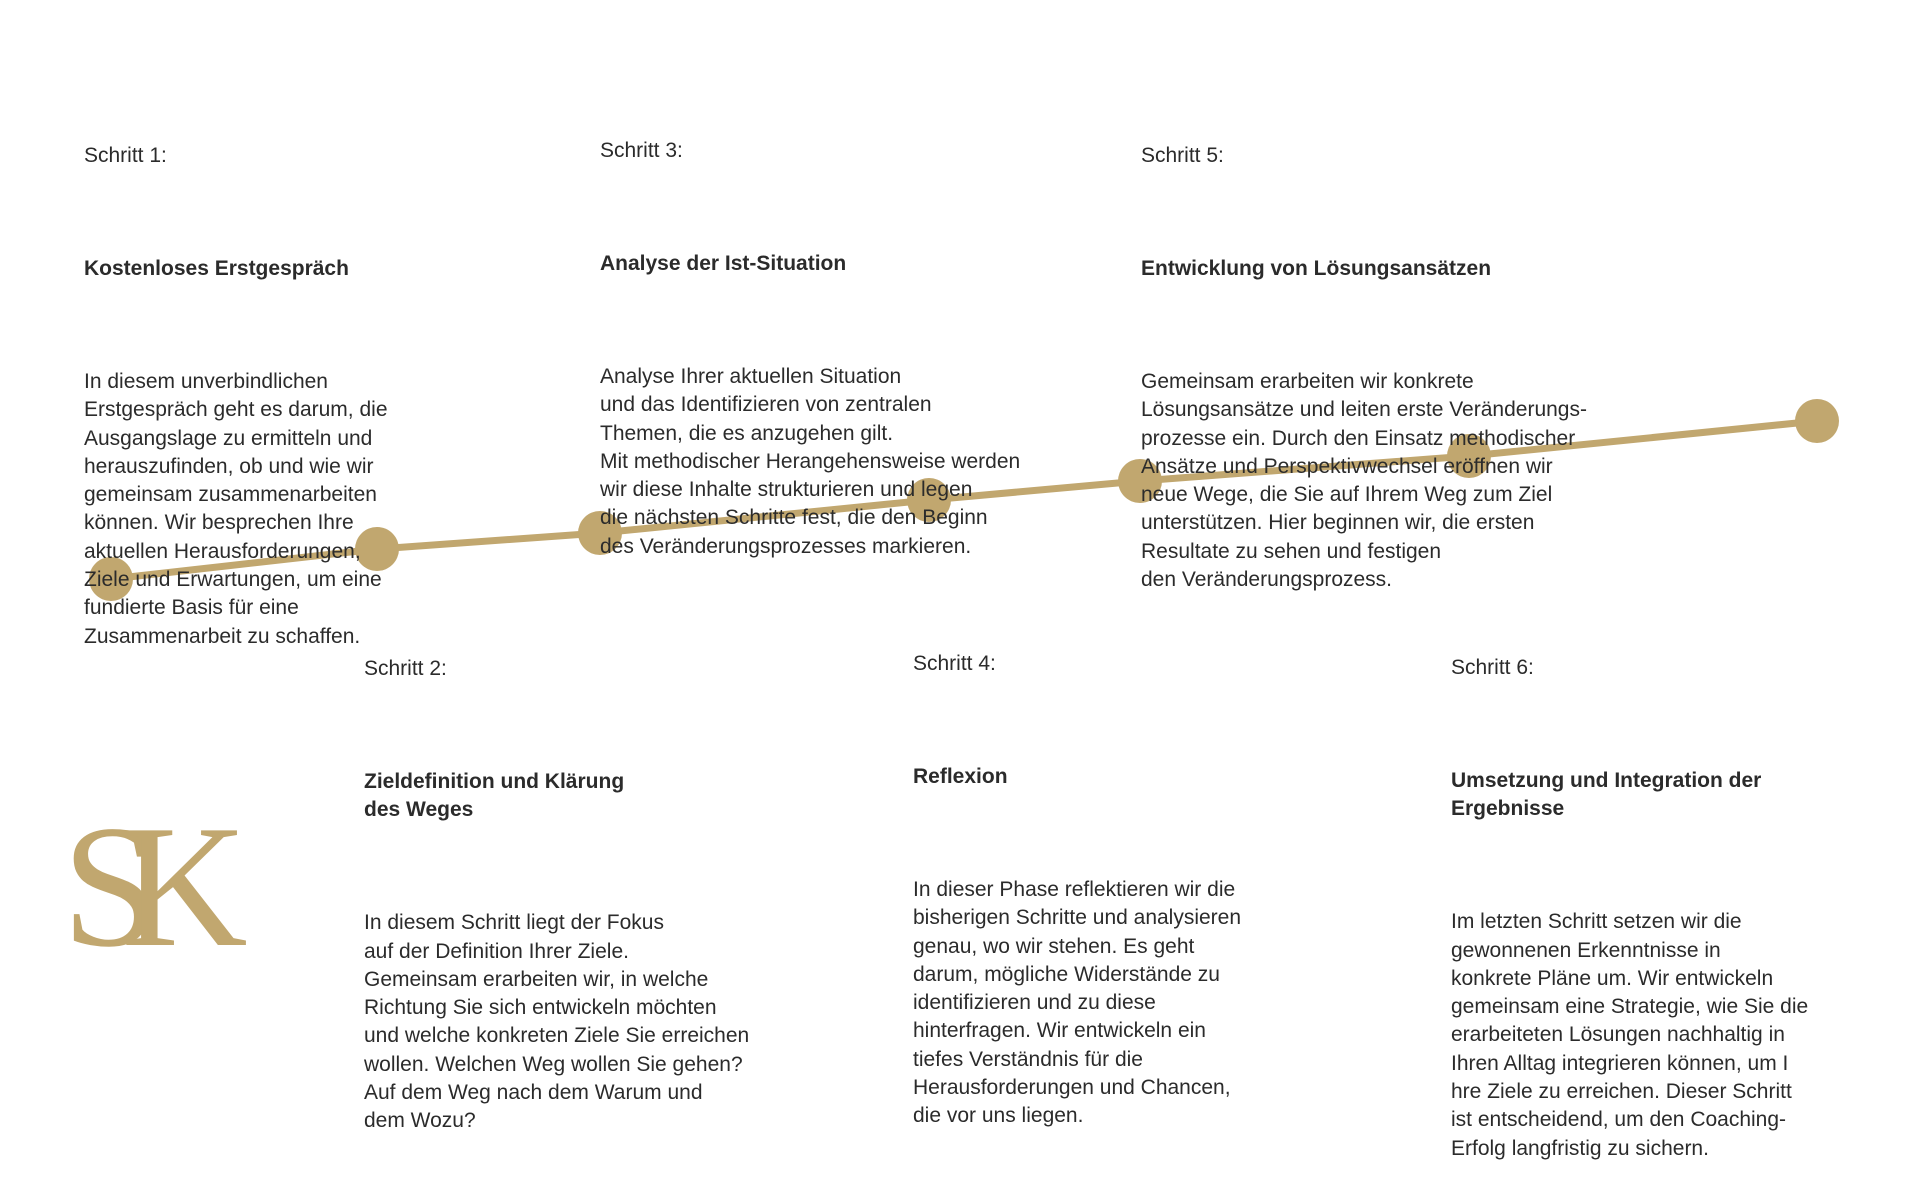 The image size is (1920, 1191). What do you see at coordinates (954, 663) in the screenshot?
I see `step-label: Schritt 4:` at bounding box center [954, 663].